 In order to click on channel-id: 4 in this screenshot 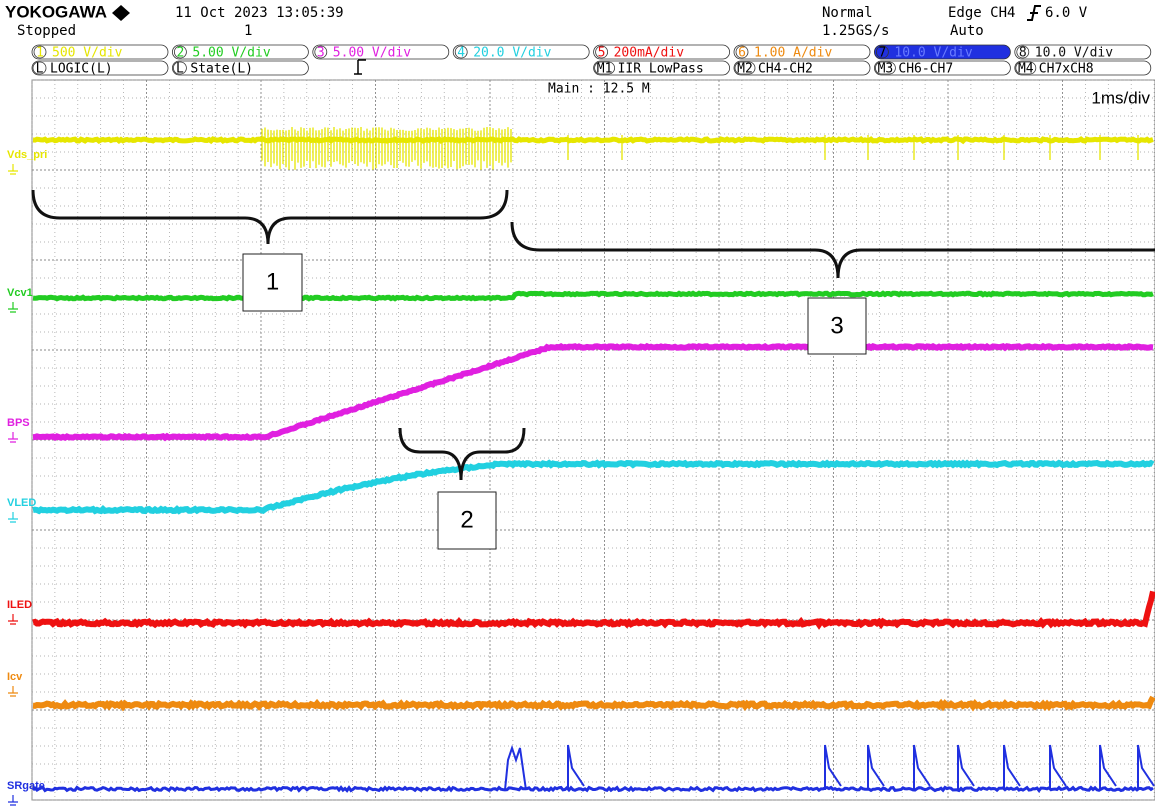, I will do `click(461, 53)`.